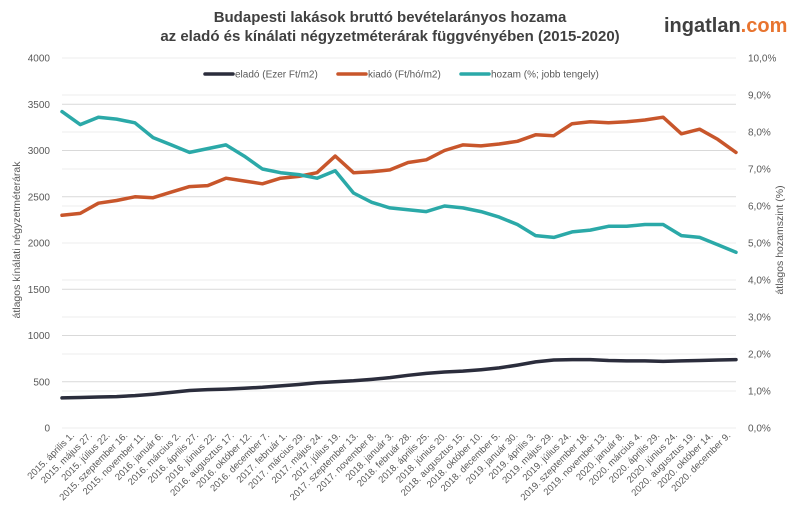 Image resolution: width=800 pixels, height=522 pixels. I want to click on logo-text: ingatlan, so click(702, 26).